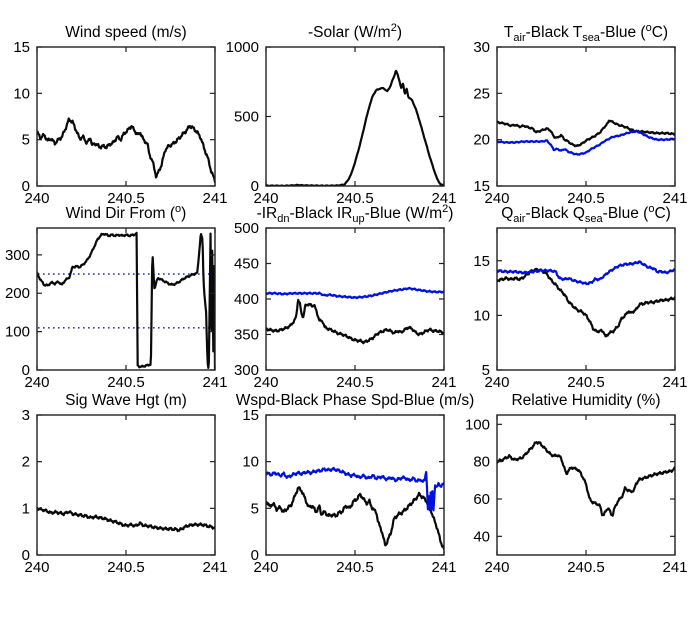 Image resolution: width=700 pixels, height=626 pixels. Describe the element at coordinates (126, 150) in the screenshot. I see `series-wind-speed` at that location.